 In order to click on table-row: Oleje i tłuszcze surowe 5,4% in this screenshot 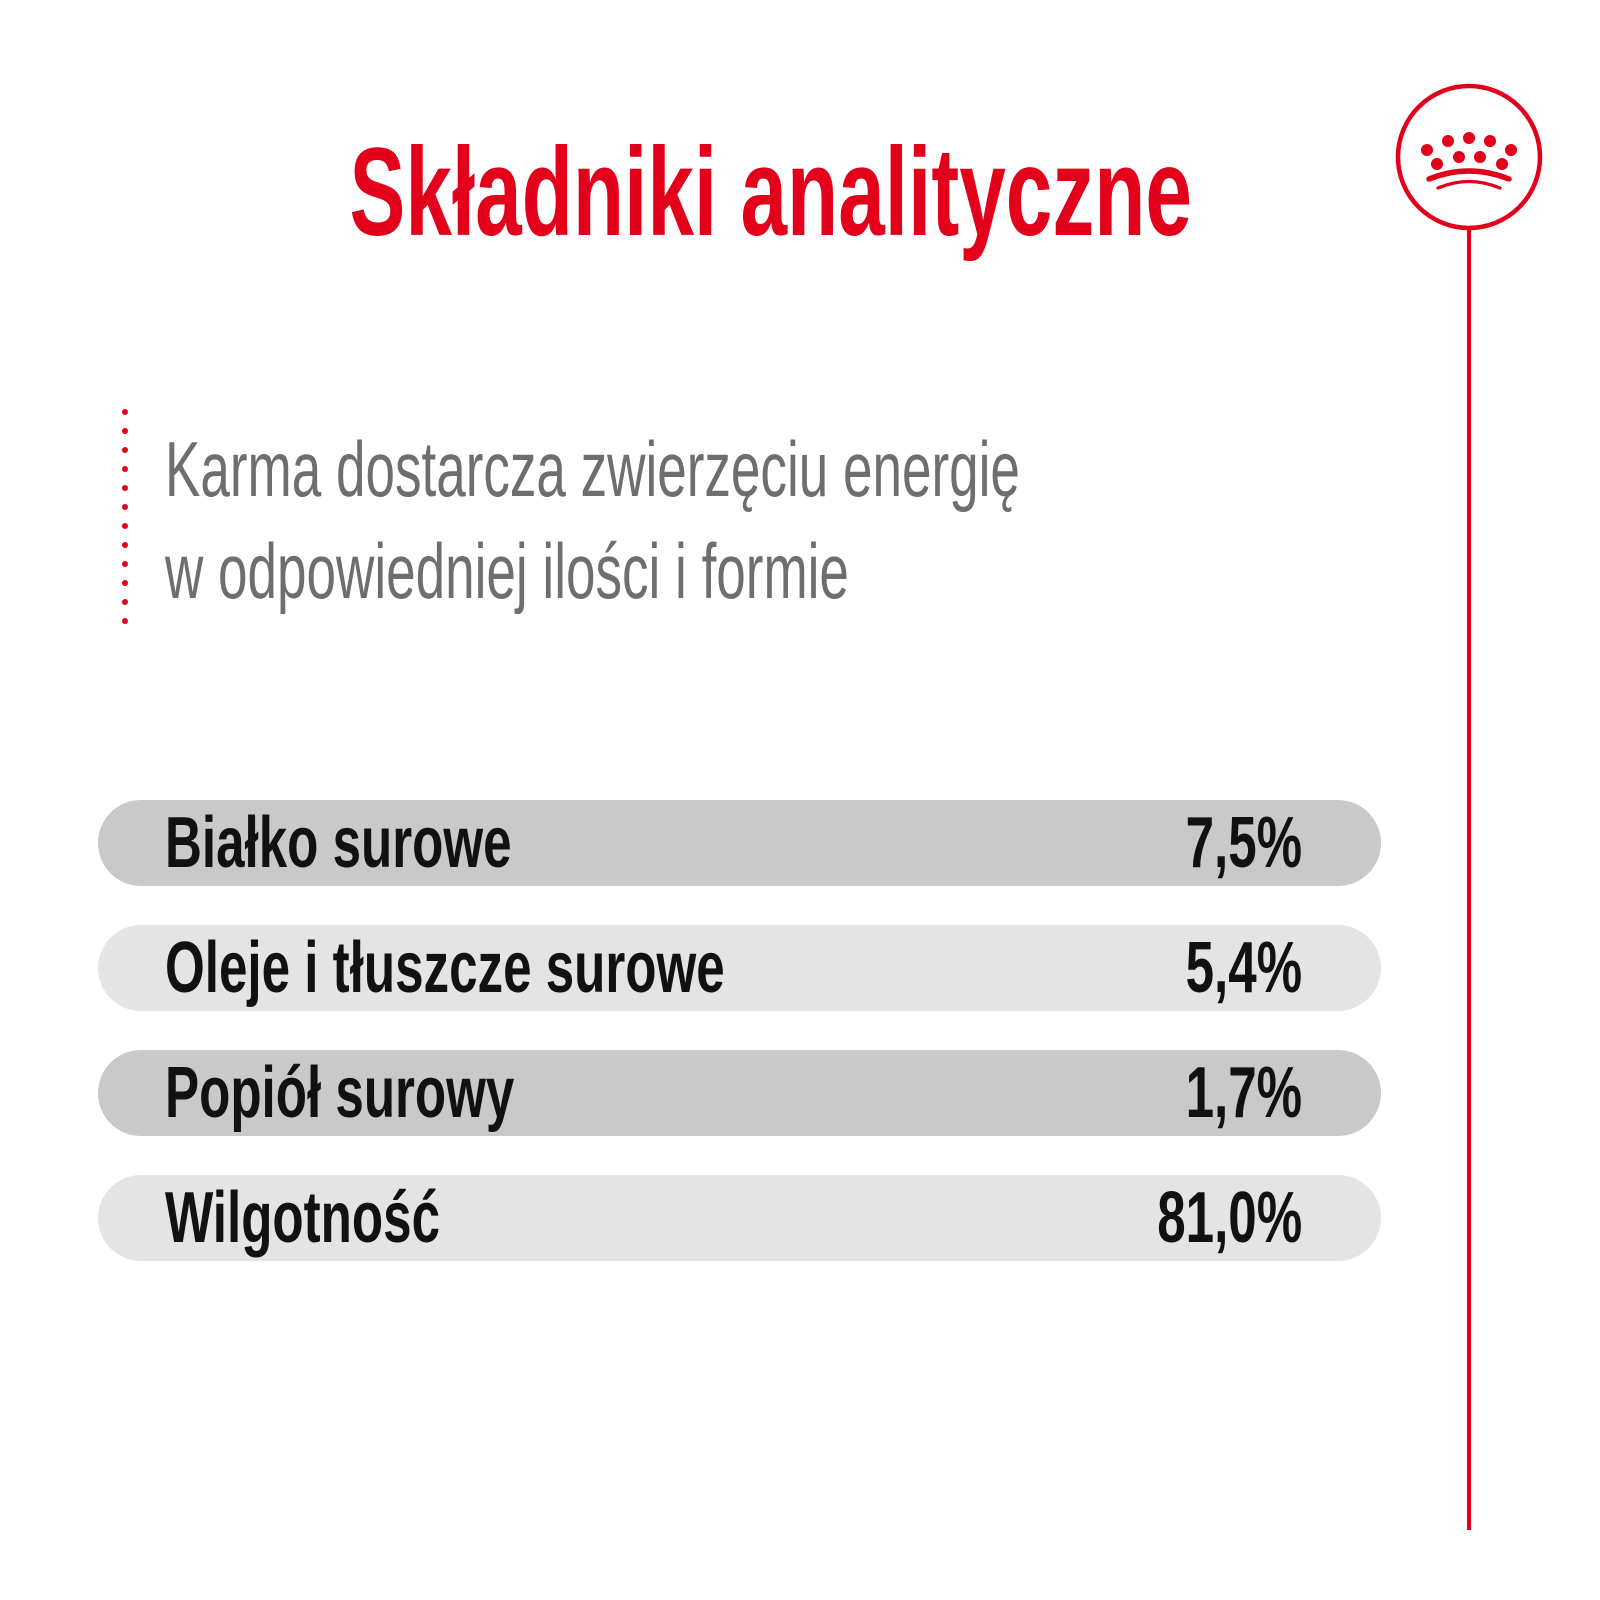, I will do `click(739, 968)`.